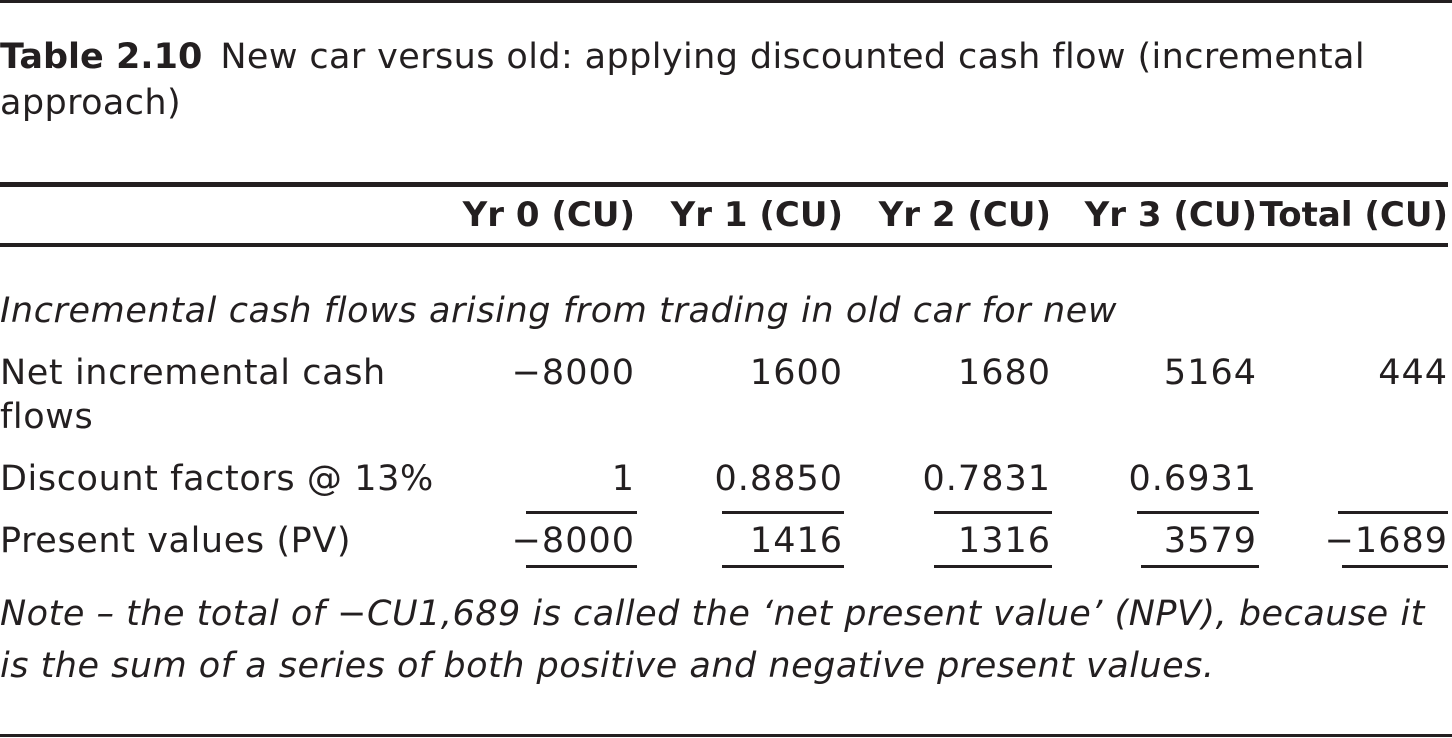 The height and width of the screenshot is (738, 1452). I want to click on sum-line-yr3, so click(1198, 512).